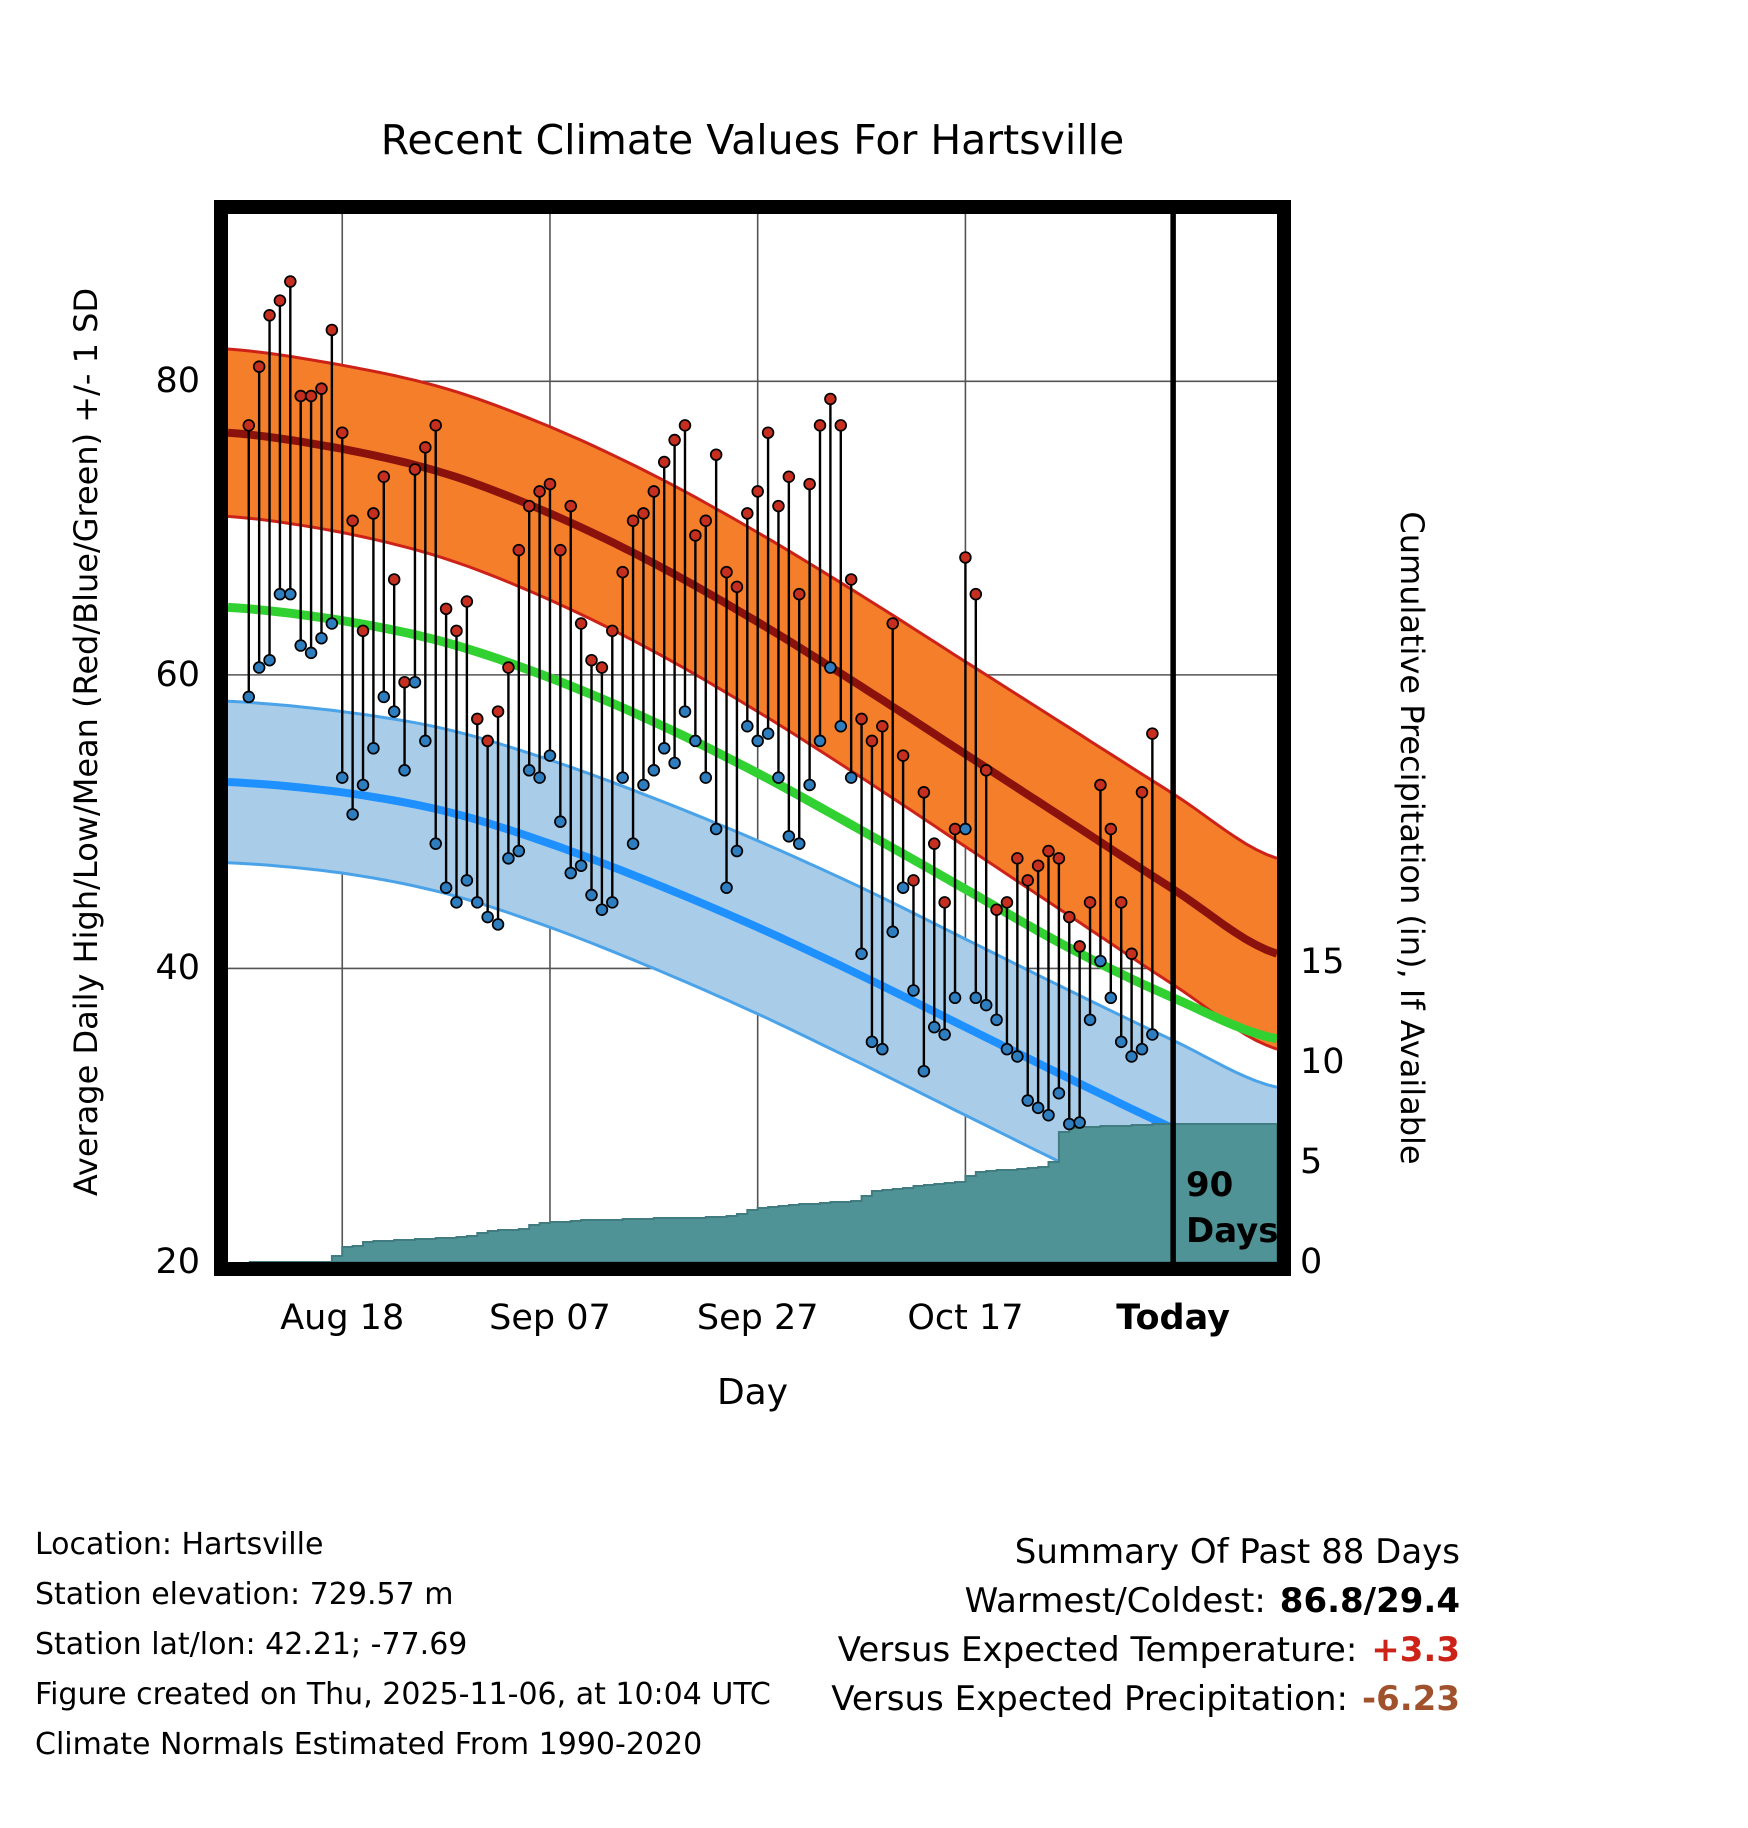 Image resolution: width=1748 pixels, height=1828 pixels. Describe the element at coordinates (1115, 1601) in the screenshot. I see `summary-label: Warmest/Coldest:` at that location.